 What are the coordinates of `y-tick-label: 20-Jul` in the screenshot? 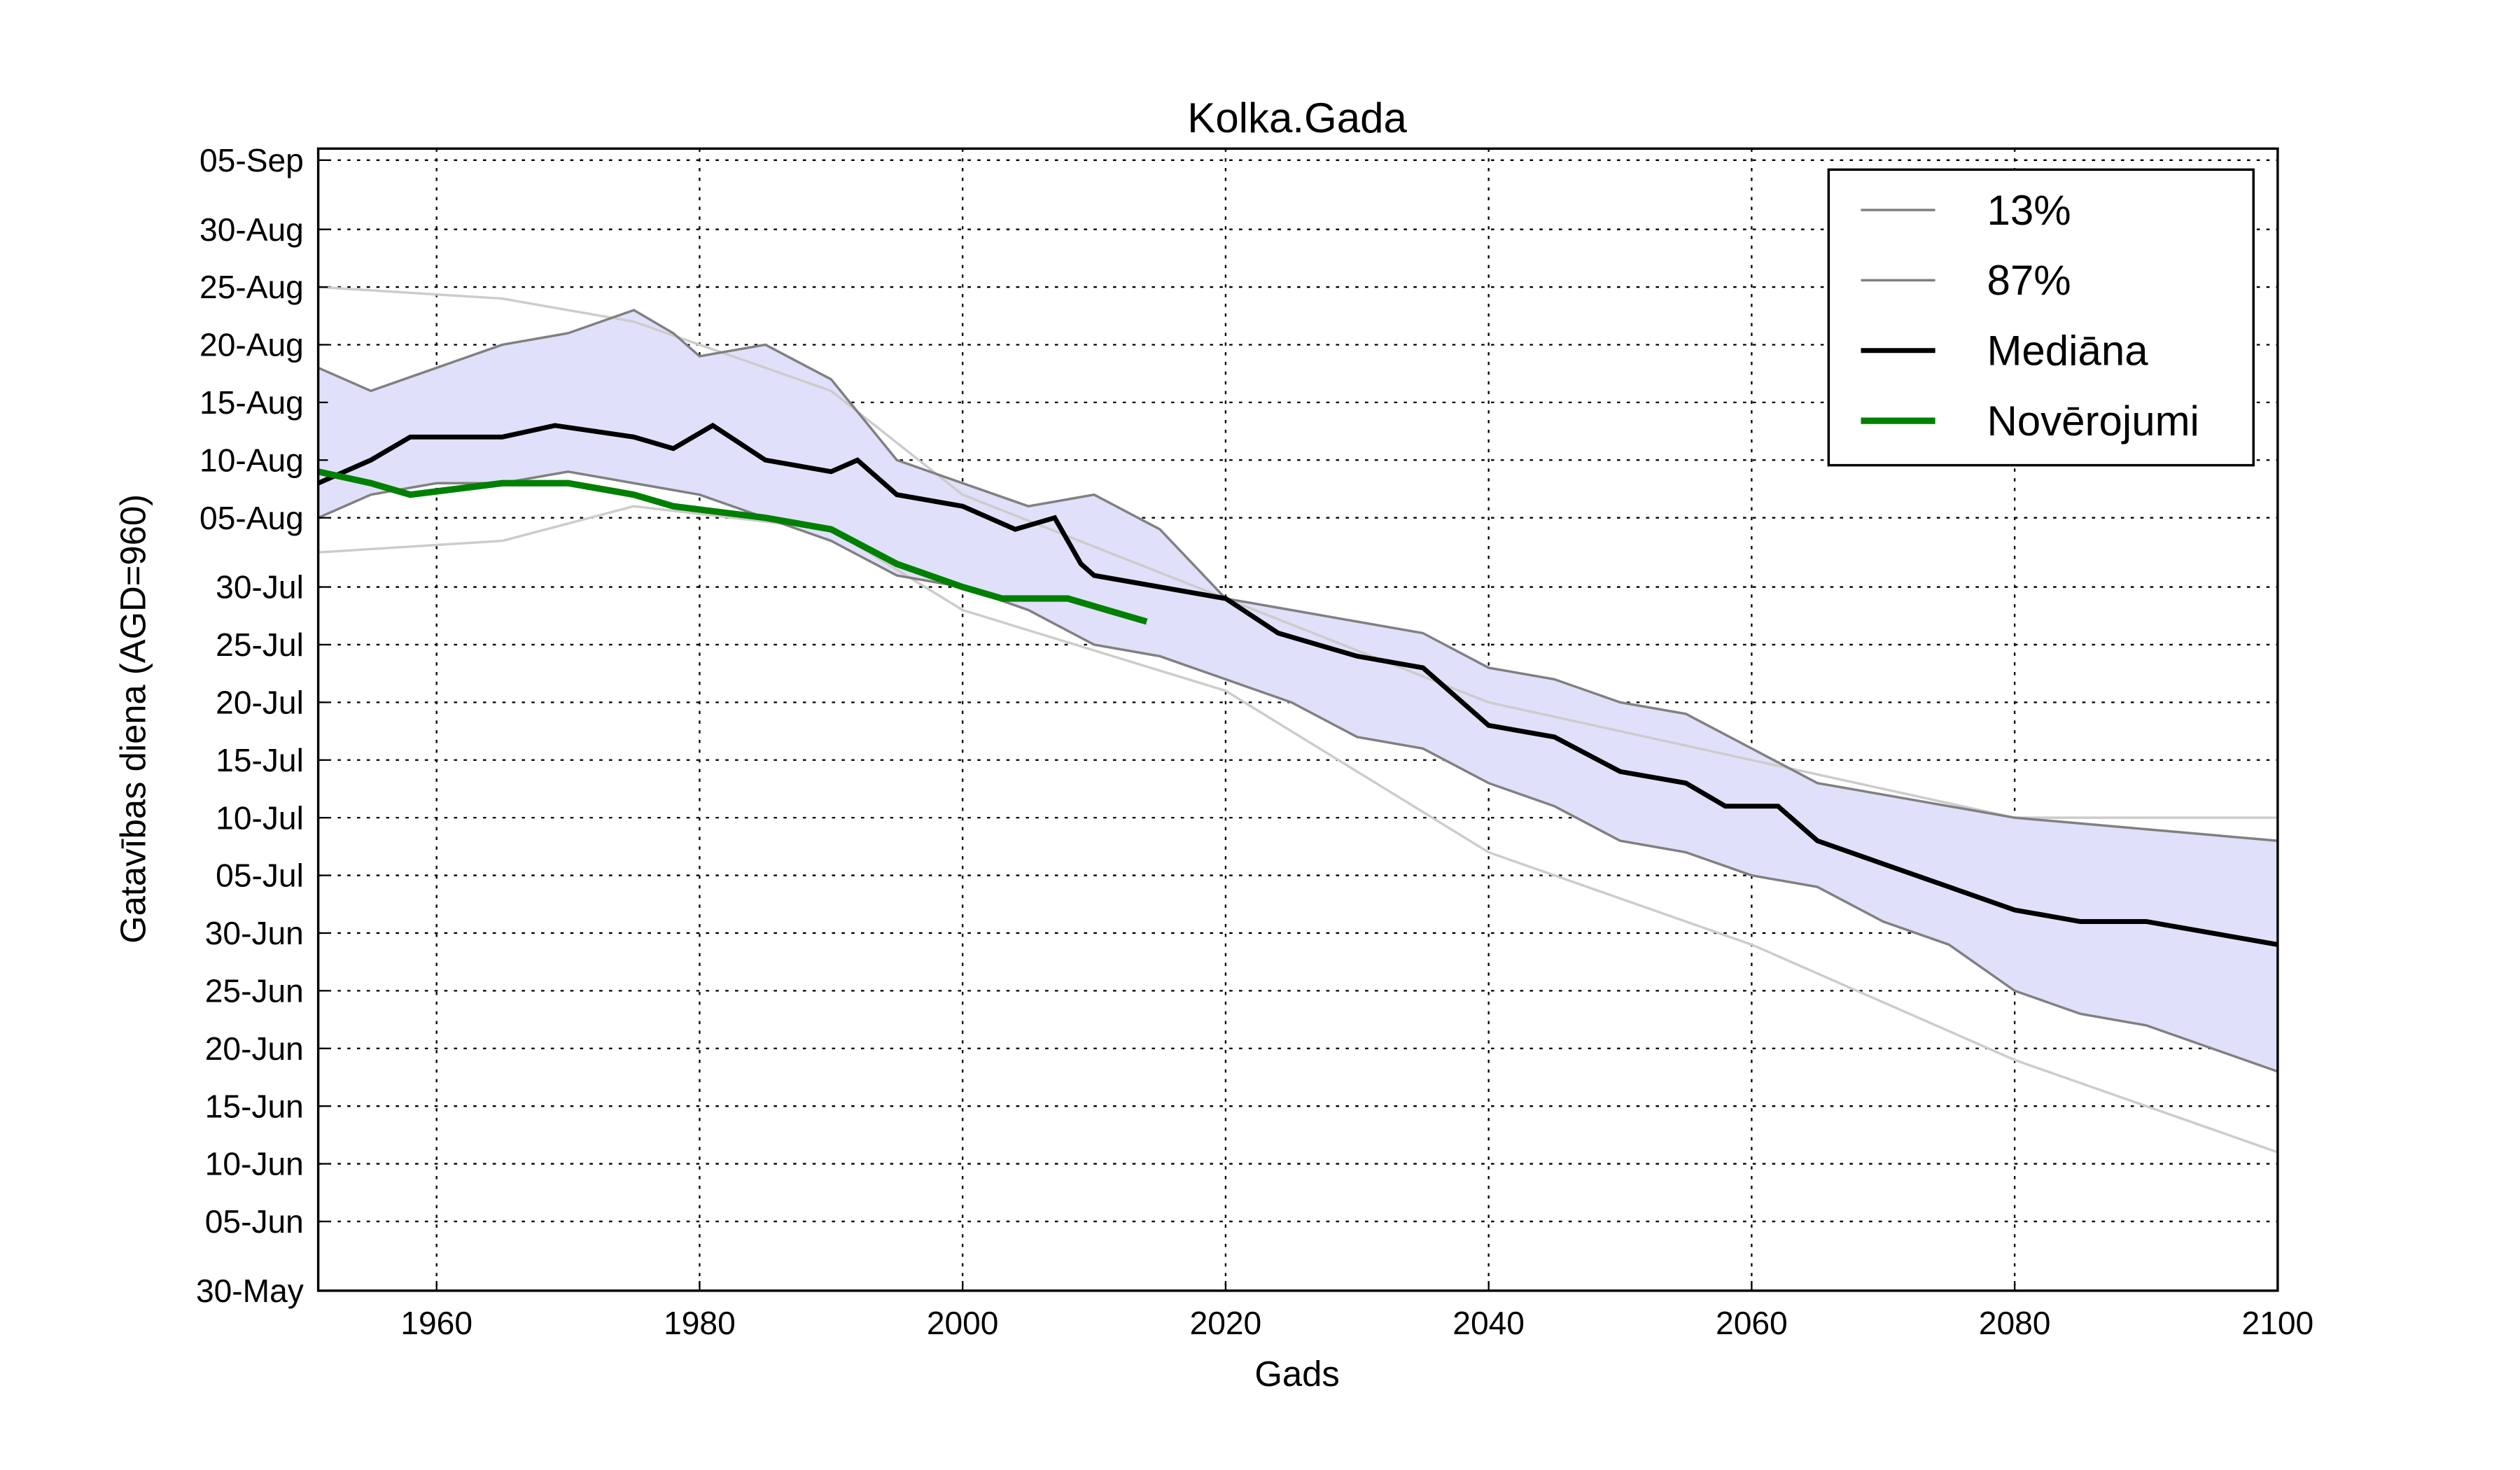 It's located at (260, 703).